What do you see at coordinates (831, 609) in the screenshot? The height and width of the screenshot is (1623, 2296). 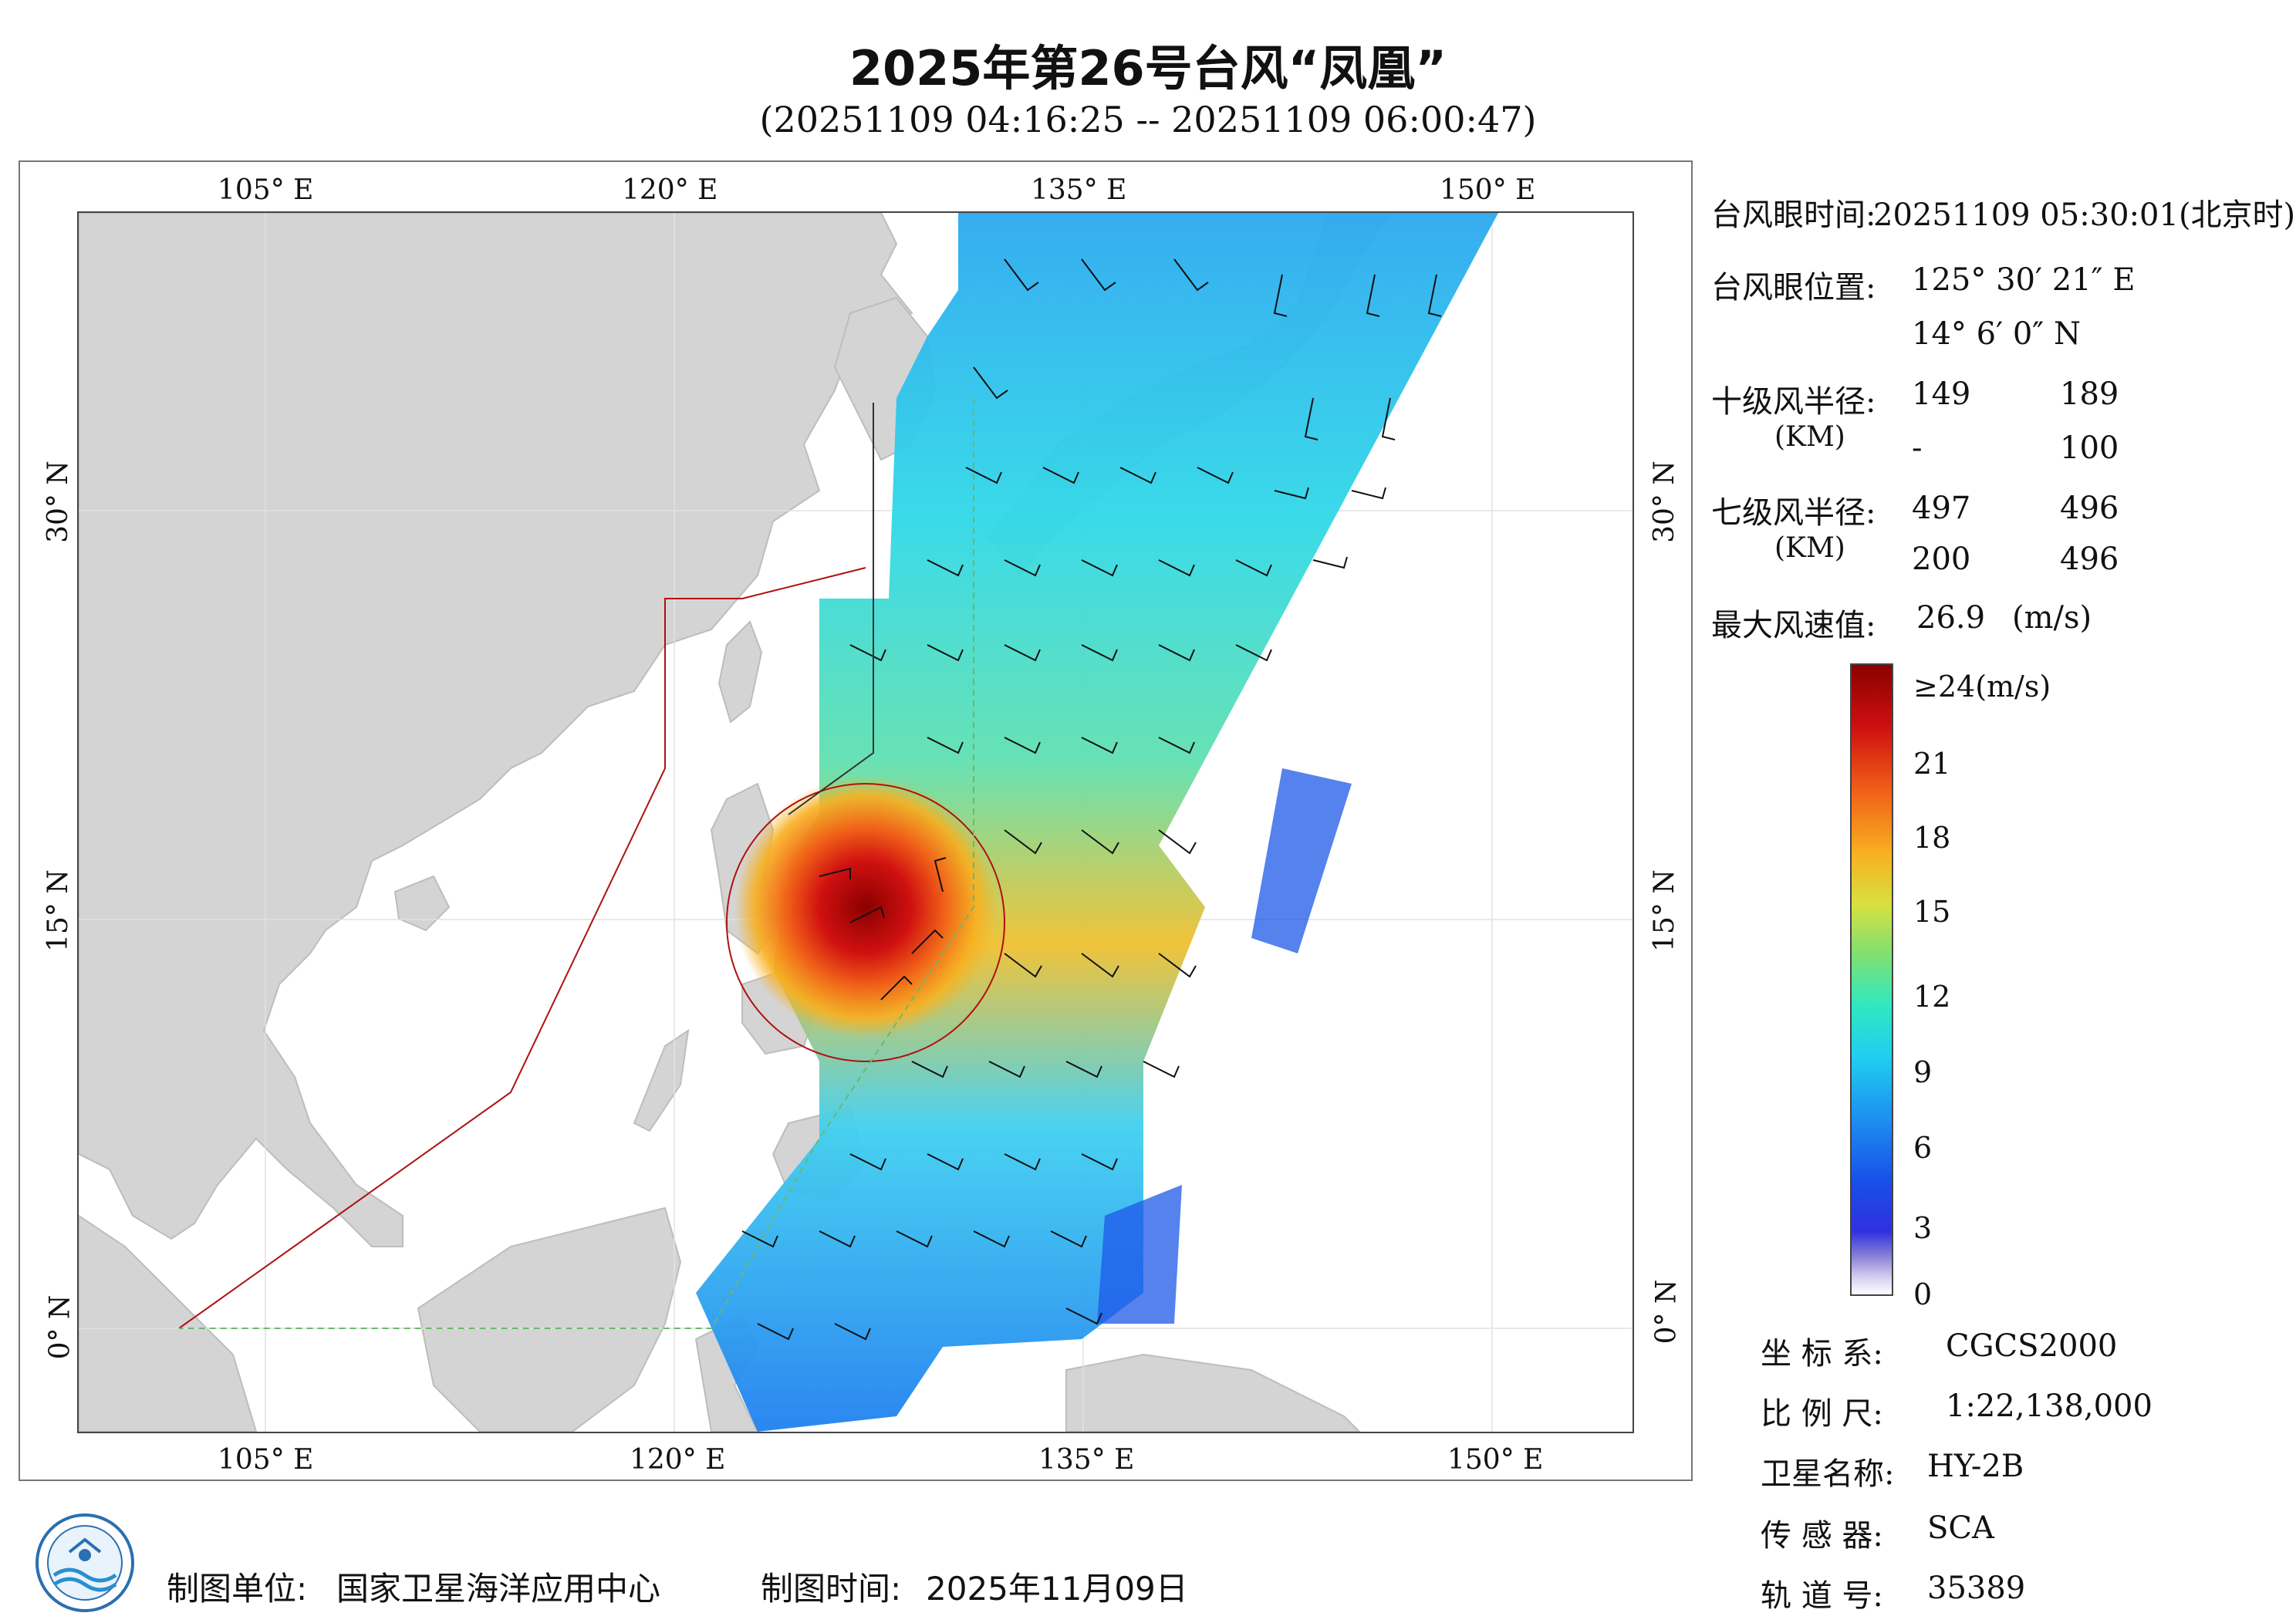 I see `warning-line-24h` at bounding box center [831, 609].